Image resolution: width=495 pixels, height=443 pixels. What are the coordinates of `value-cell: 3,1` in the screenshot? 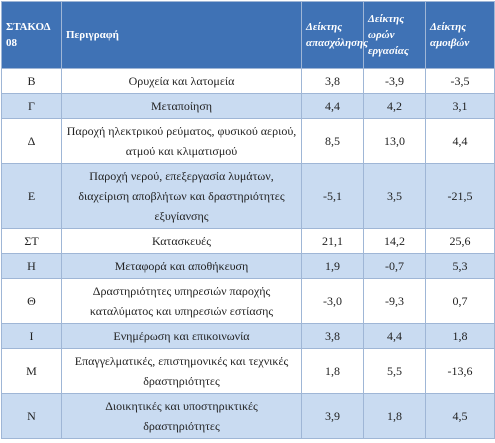 It's located at (460, 106).